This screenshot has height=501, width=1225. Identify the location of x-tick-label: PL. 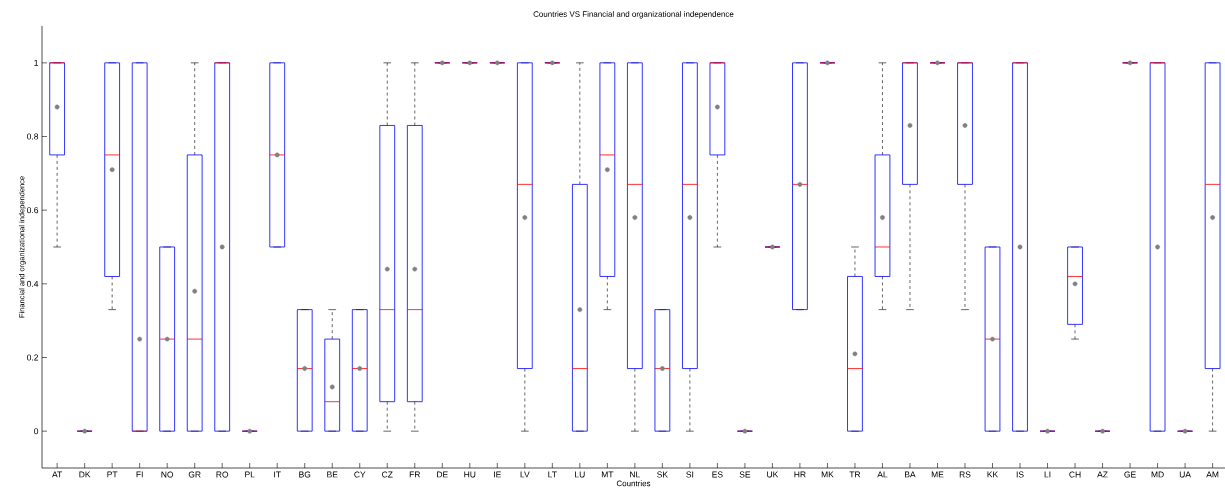
(250, 474).